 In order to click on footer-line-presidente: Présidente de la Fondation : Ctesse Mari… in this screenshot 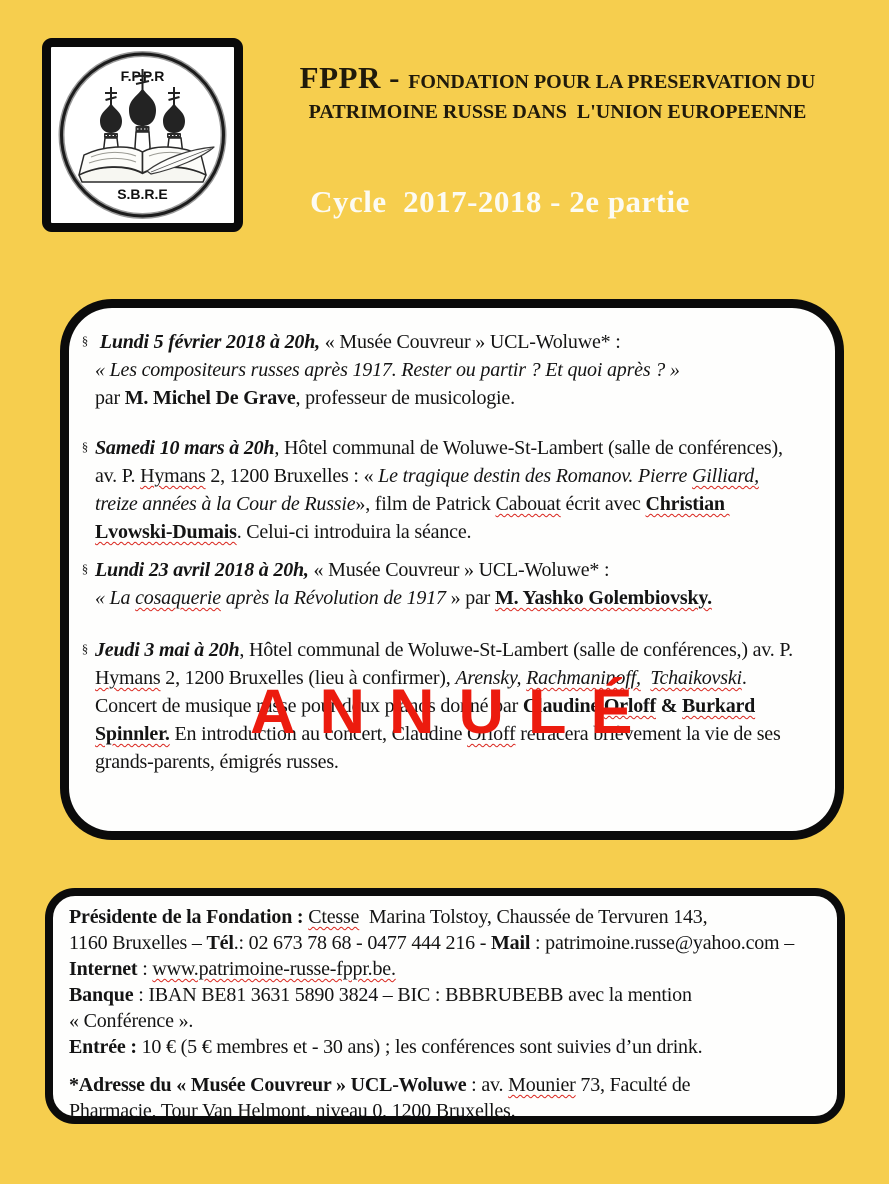, I will do `click(388, 917)`.